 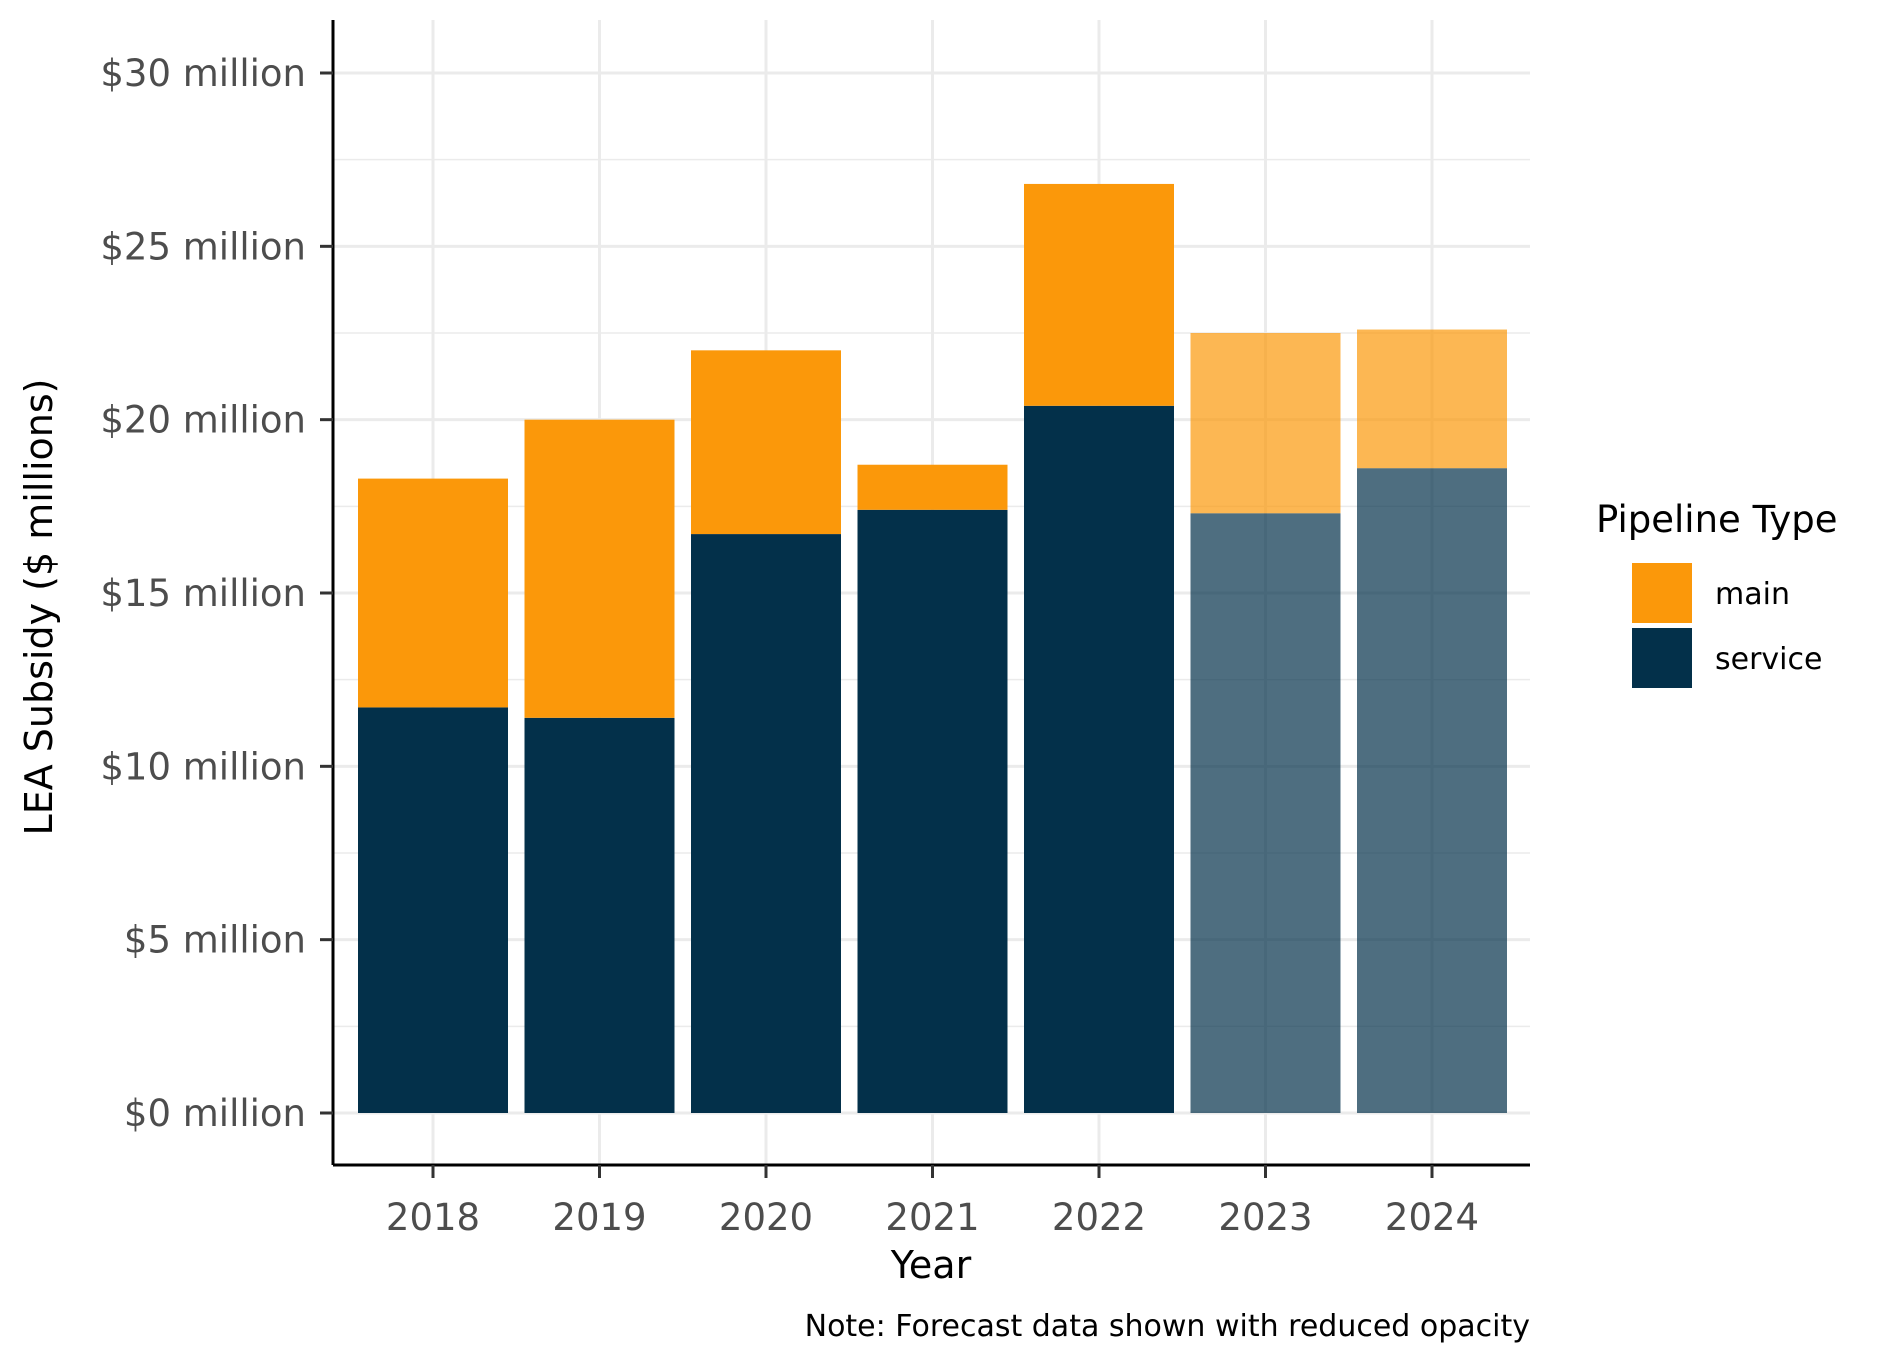 What do you see at coordinates (203, 766) in the screenshot?
I see `y-tick-label: $10 million` at bounding box center [203, 766].